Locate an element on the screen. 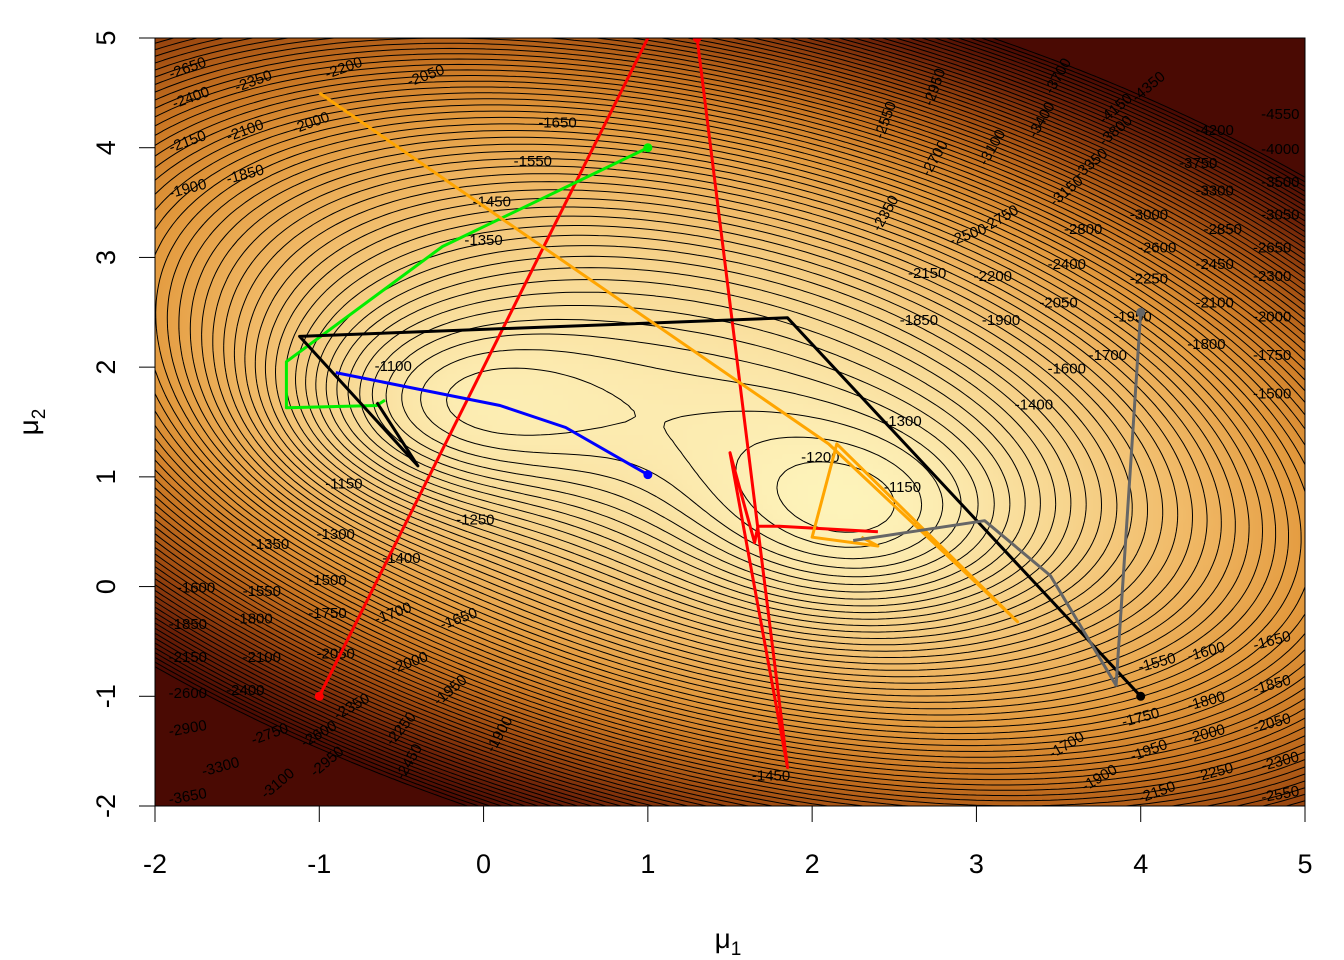 The height and width of the screenshot is (960, 1344). x-tick-label: 1 is located at coordinates (647, 864).